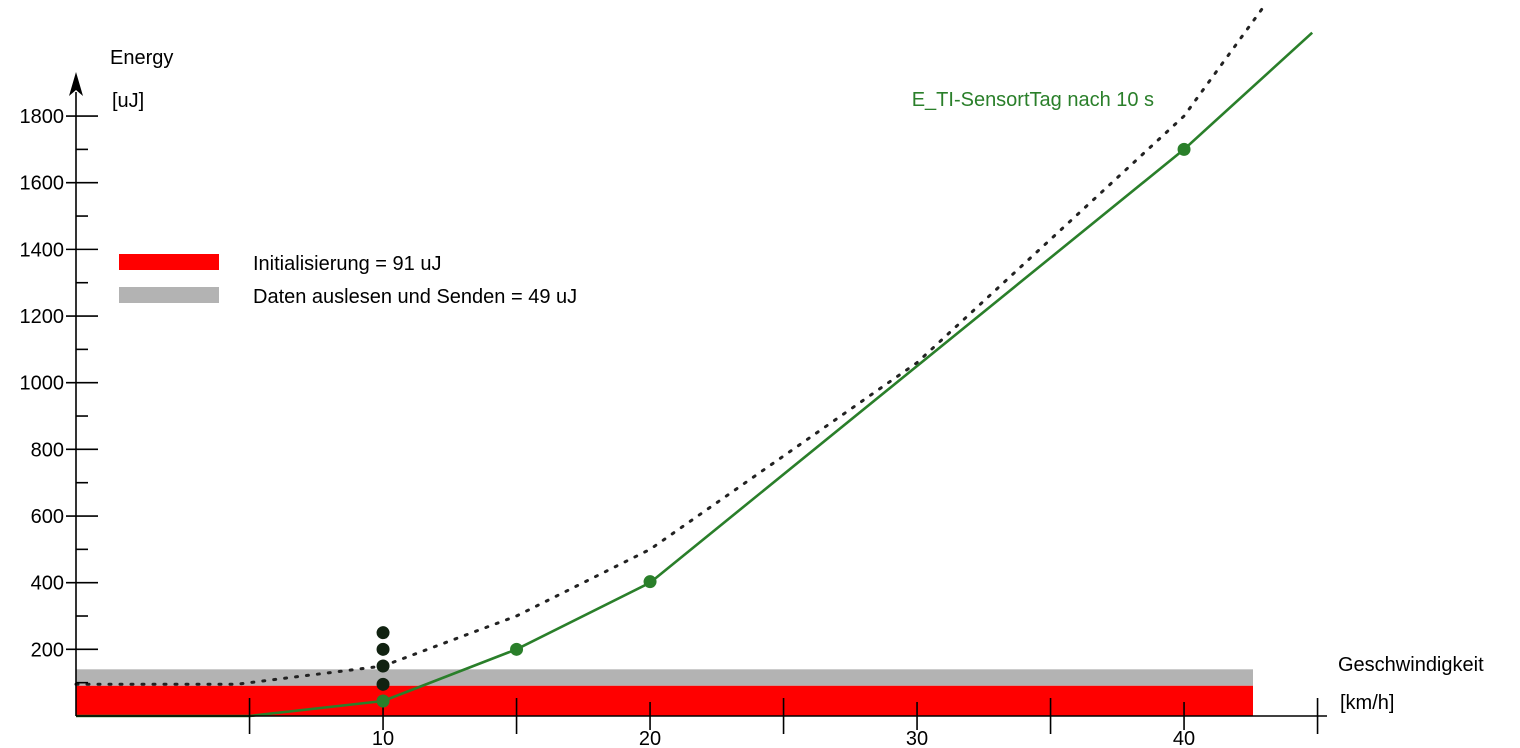  What do you see at coordinates (42, 117) in the screenshot?
I see `y-tick-label-8: 1800` at bounding box center [42, 117].